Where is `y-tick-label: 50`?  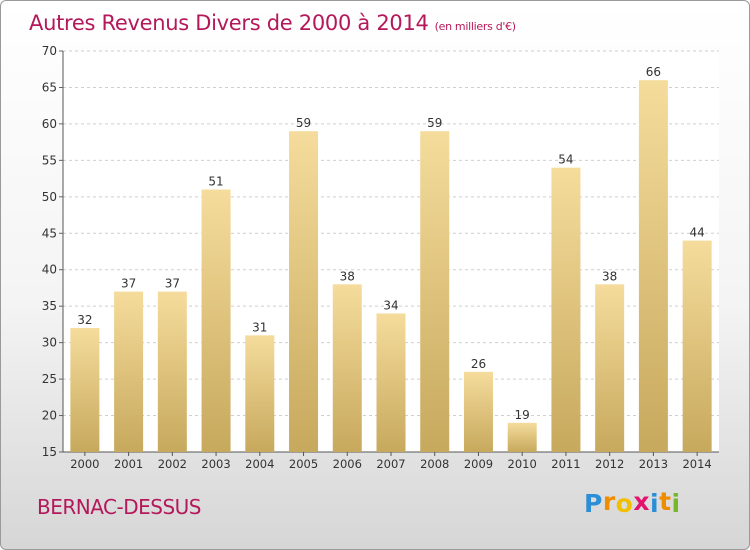 y-tick-label: 50 is located at coordinates (49, 197).